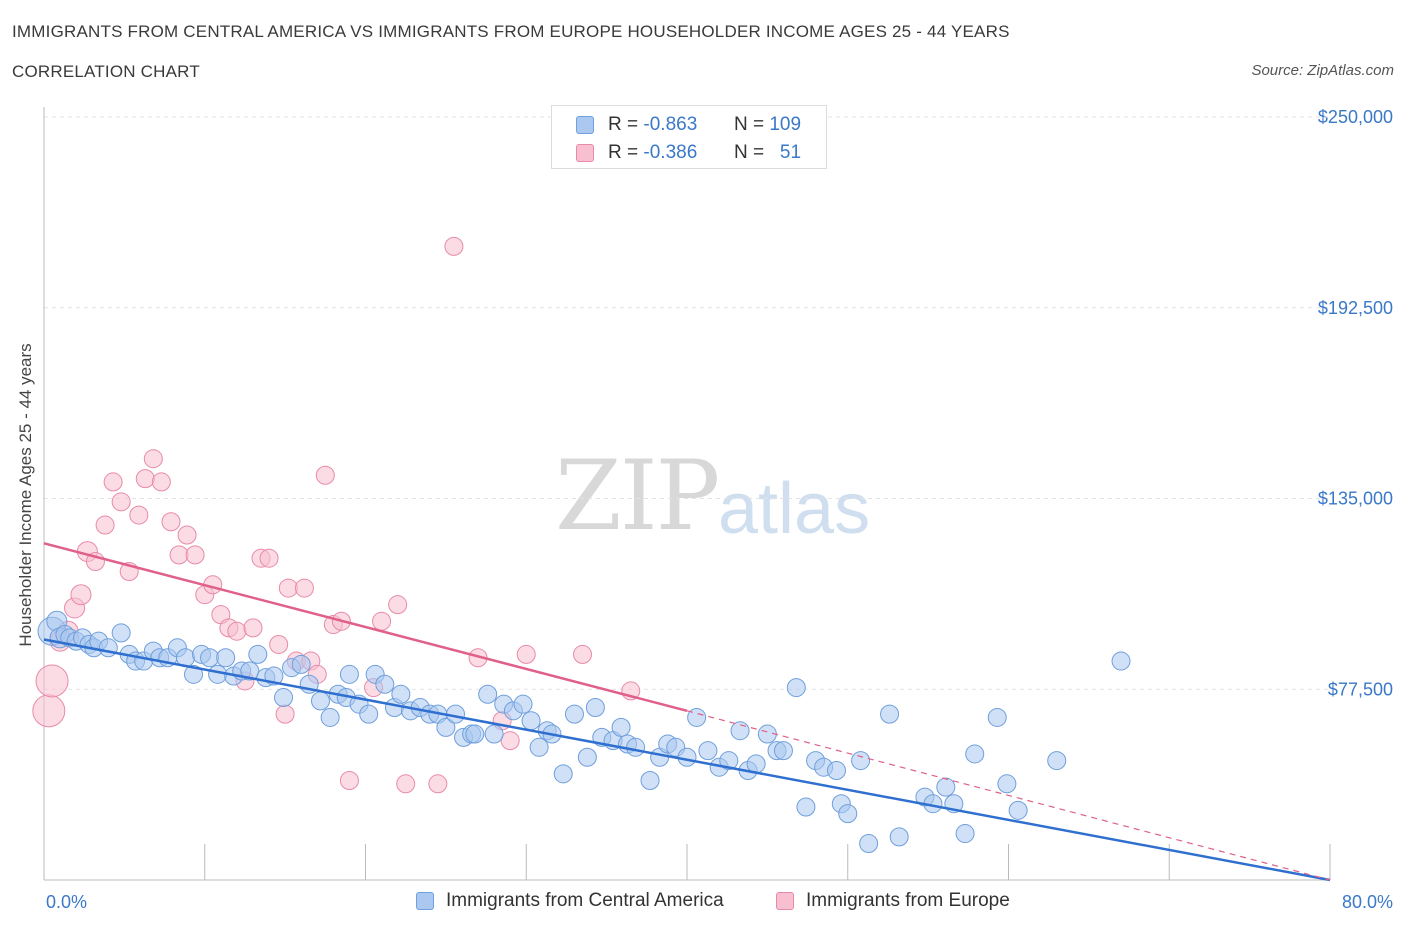 The image size is (1406, 930). I want to click on legend-n-value: 51, so click(790, 152).